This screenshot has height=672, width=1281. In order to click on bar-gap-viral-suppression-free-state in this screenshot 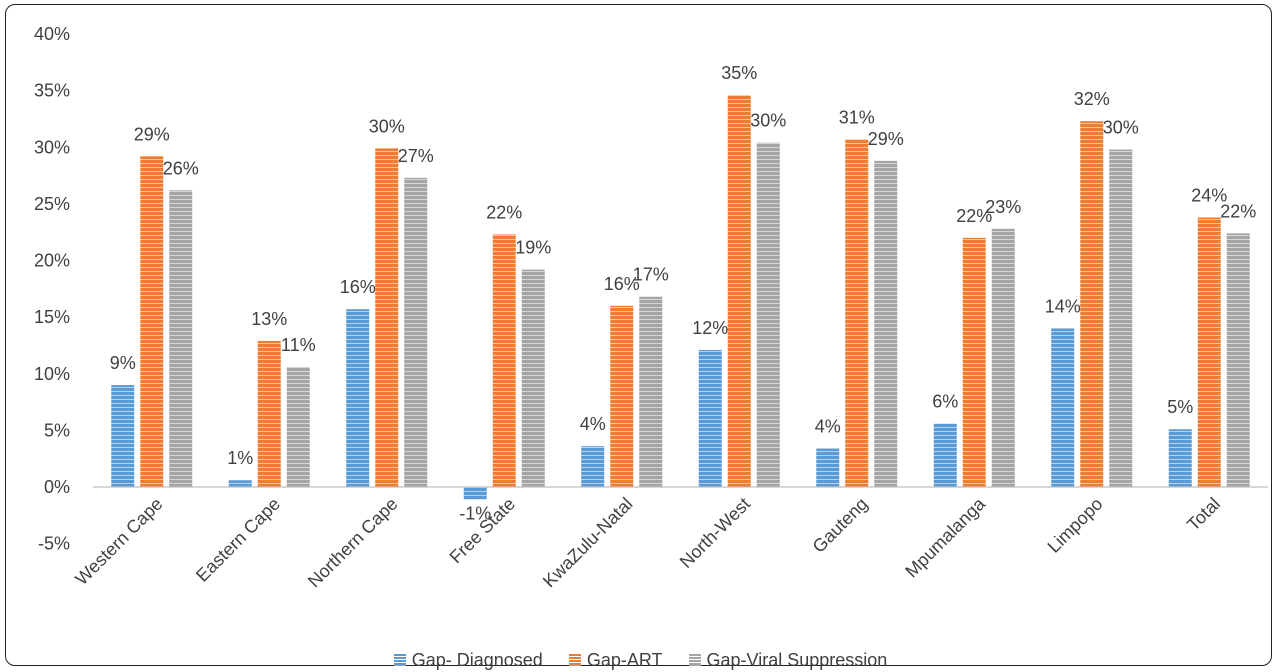, I will do `click(533, 378)`.